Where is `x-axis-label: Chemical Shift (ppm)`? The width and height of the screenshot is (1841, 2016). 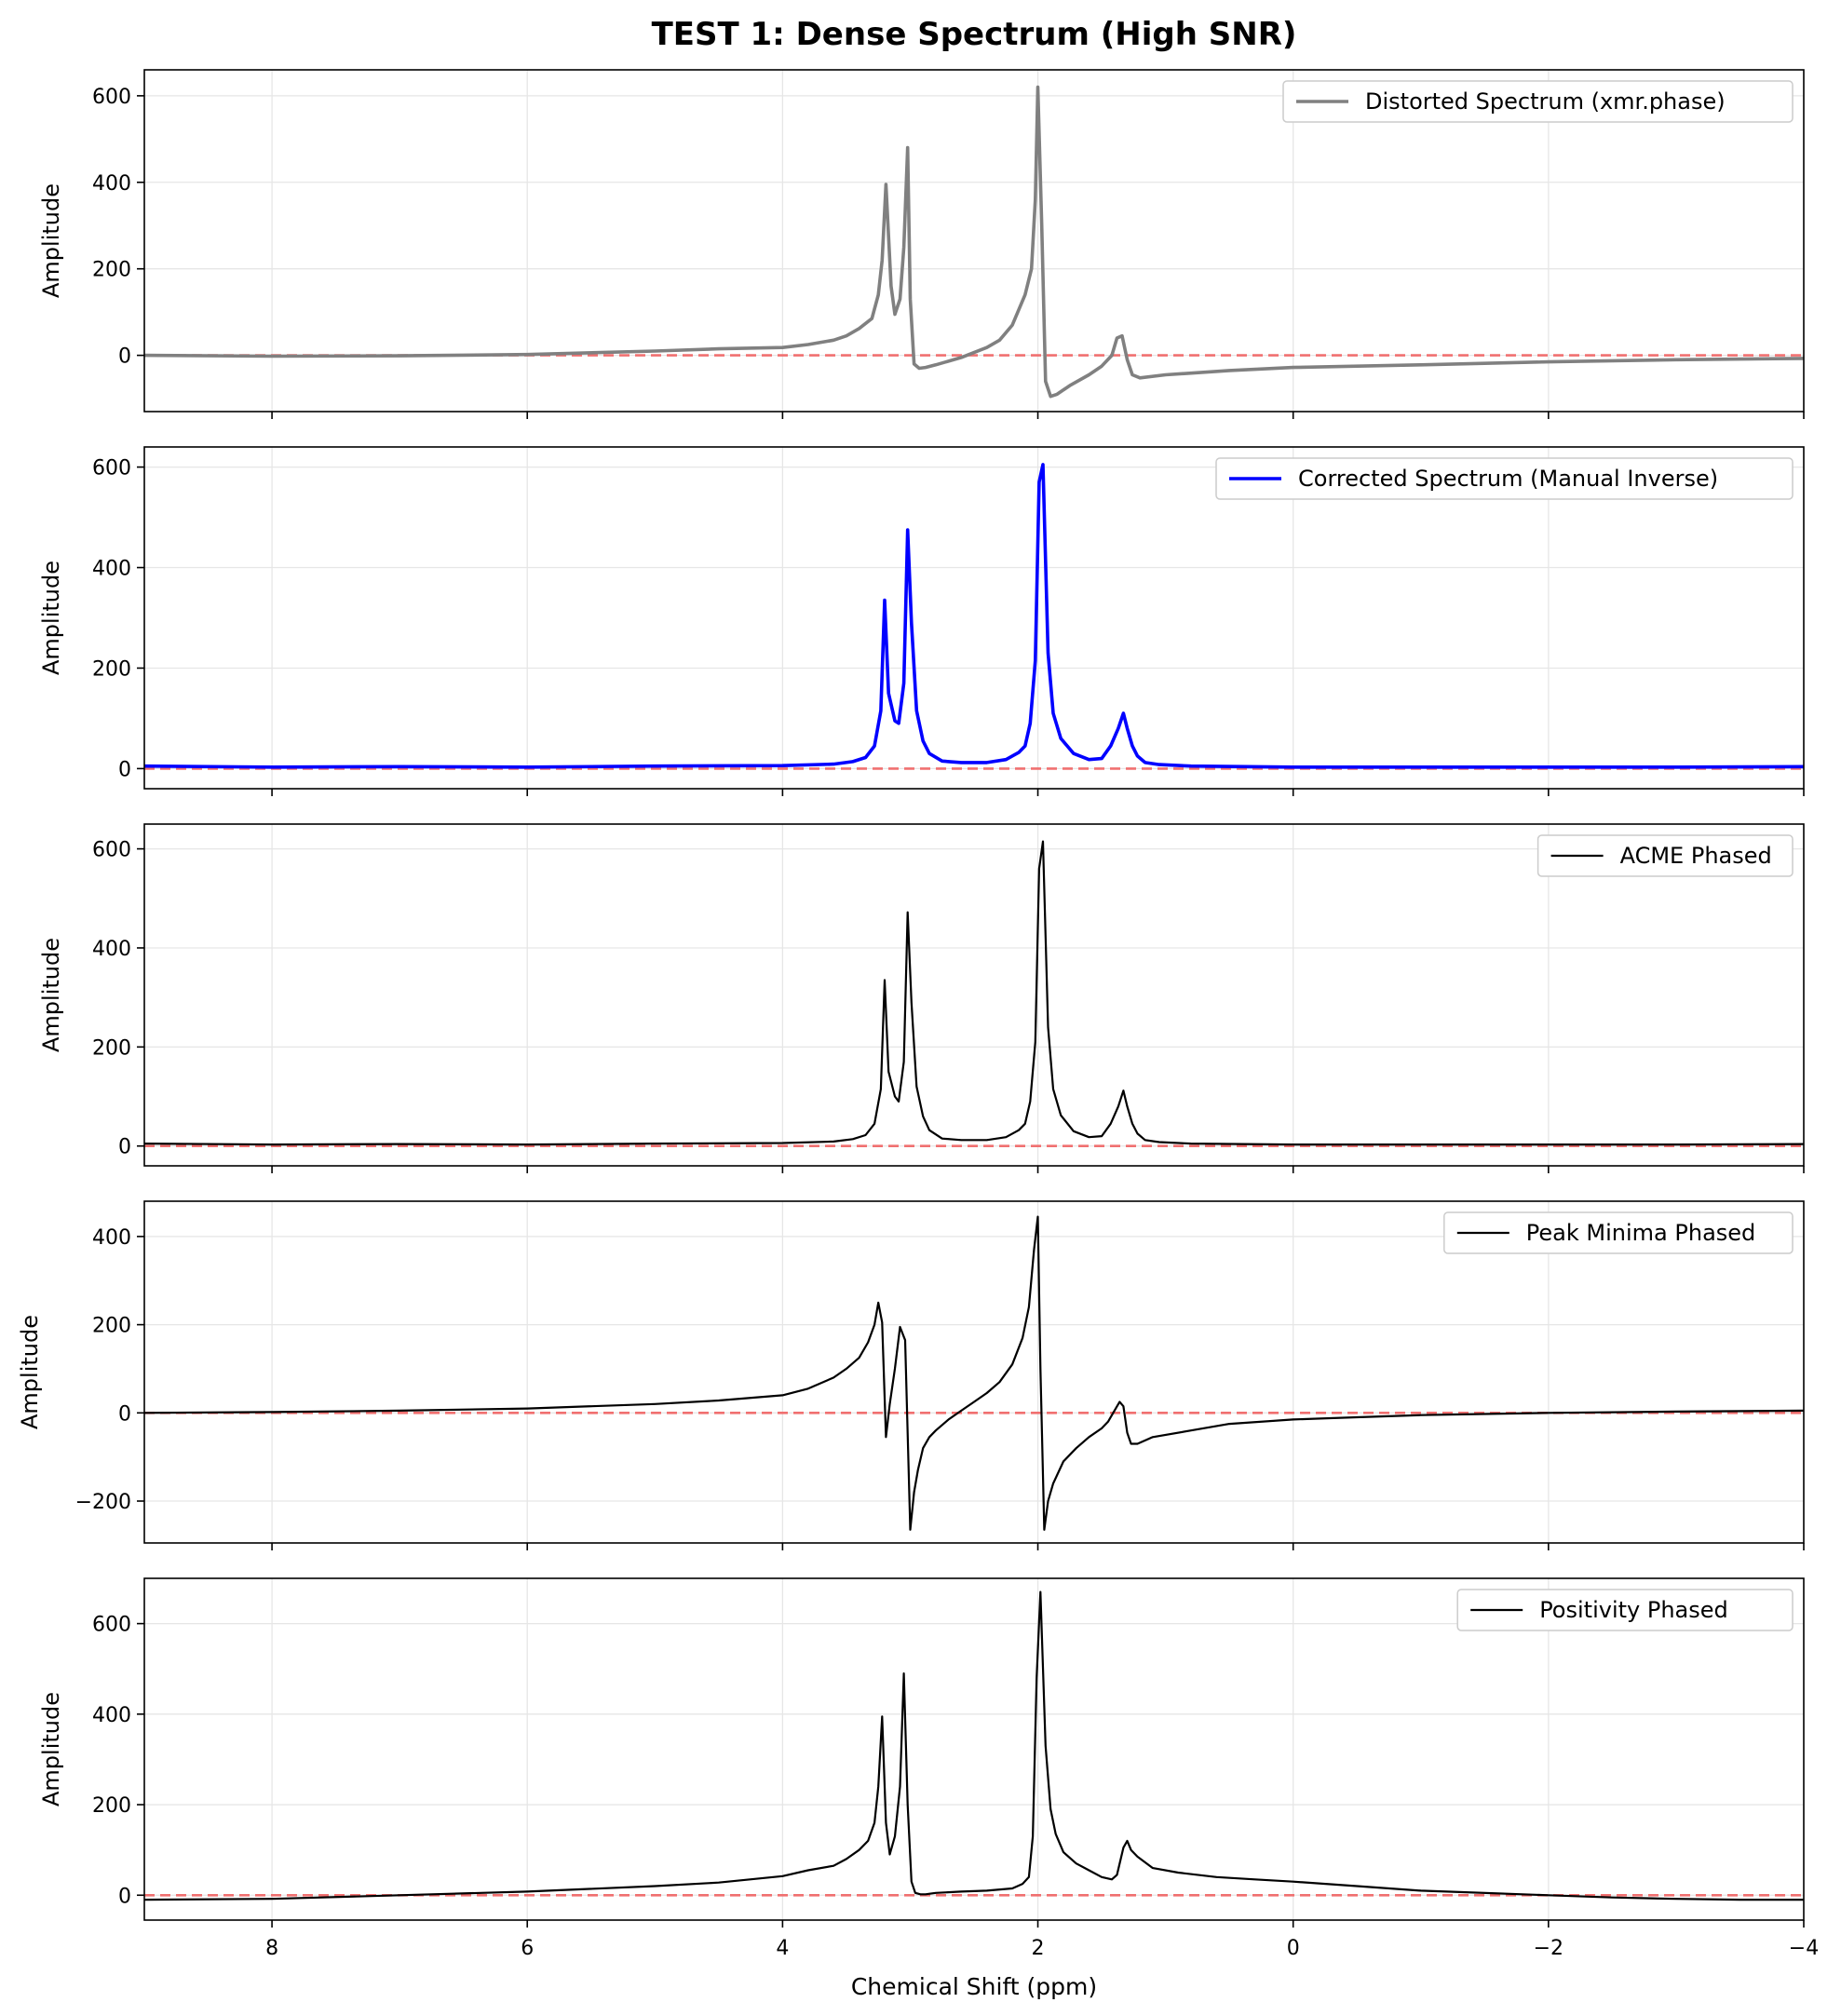
x-axis-label: Chemical Shift (ppm) is located at coordinates (974, 1986).